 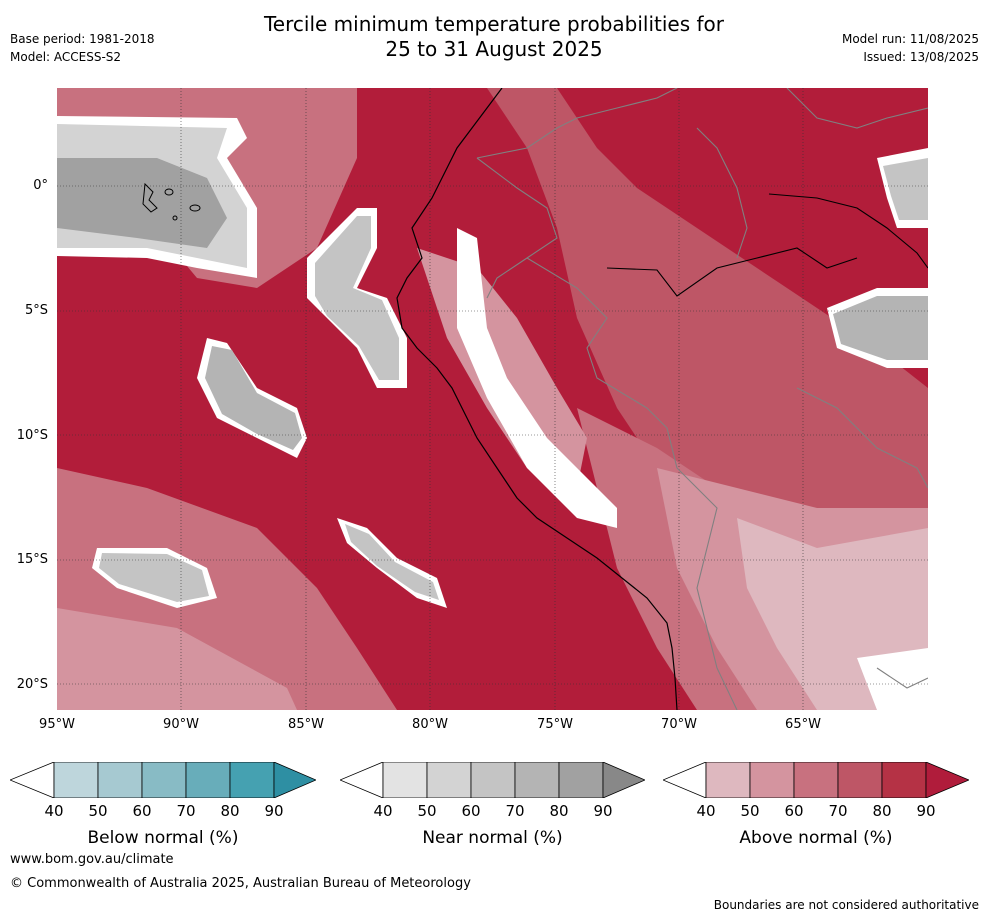 I want to click on model-run: Model run: 11/08/2025, so click(x=910, y=39).